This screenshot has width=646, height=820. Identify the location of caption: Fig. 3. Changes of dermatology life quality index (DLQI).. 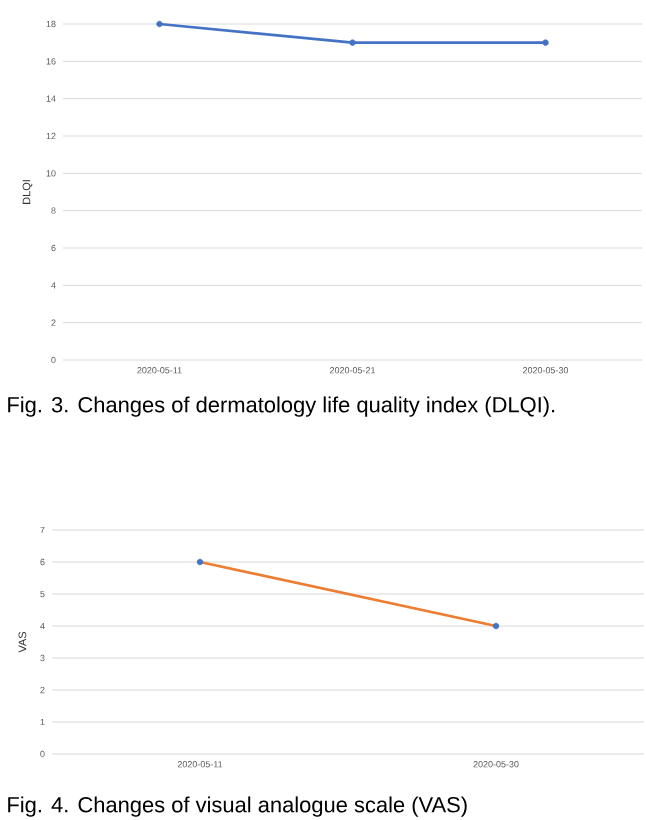
(281, 406).